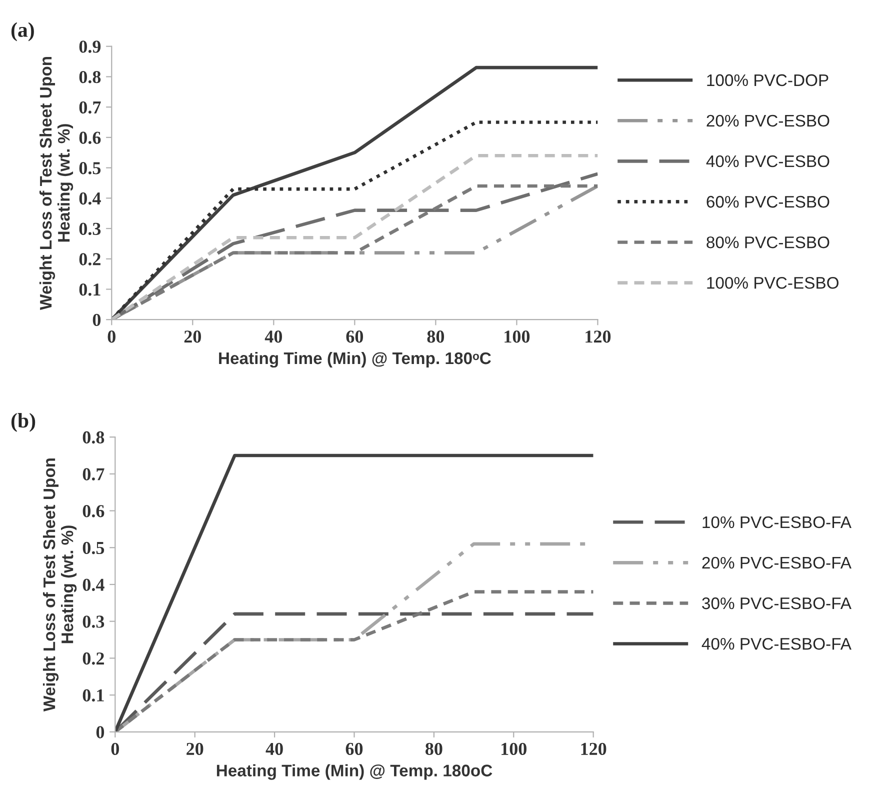 This screenshot has width=879, height=799. I want to click on legend-label: 40% PVC-ESBO-FA, so click(777, 644).